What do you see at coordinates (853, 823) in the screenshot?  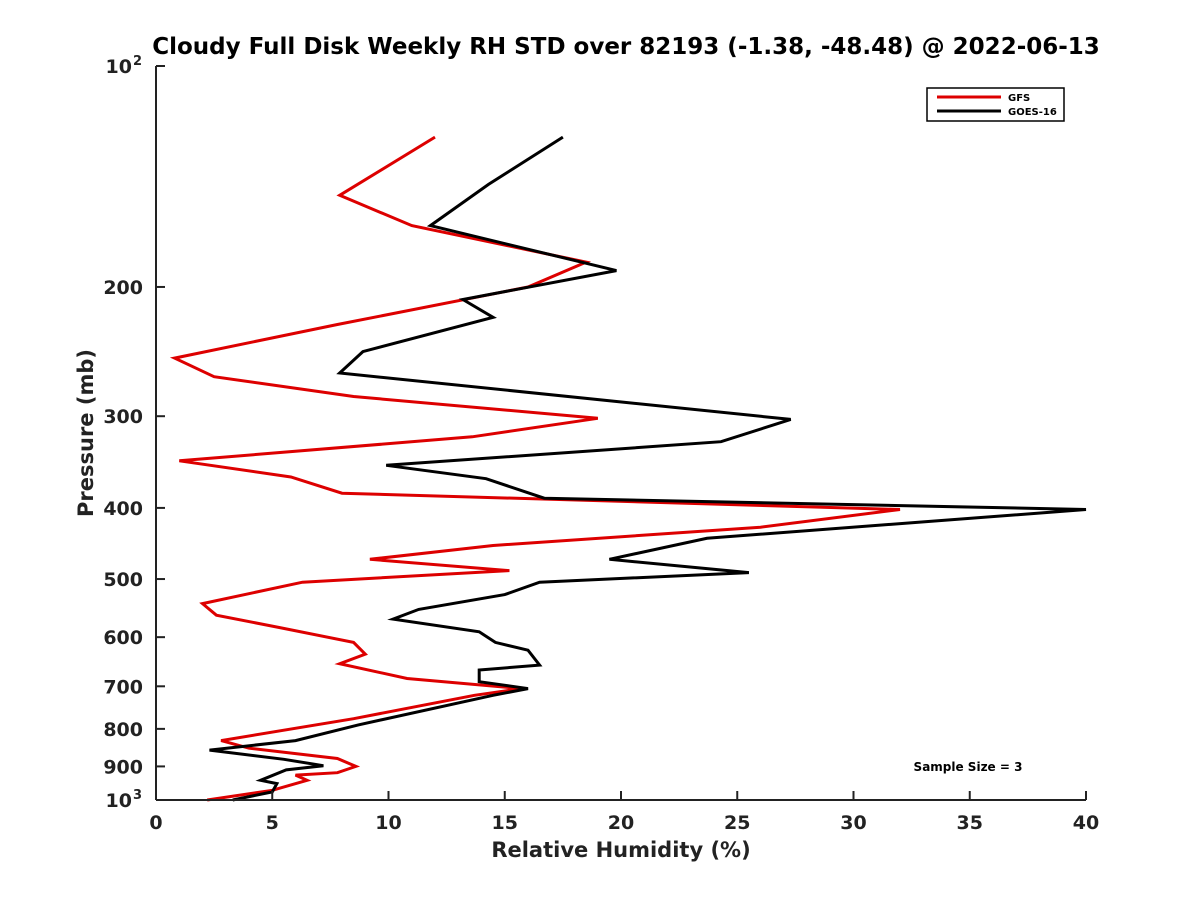 I see `x-tick-label: 30` at bounding box center [853, 823].